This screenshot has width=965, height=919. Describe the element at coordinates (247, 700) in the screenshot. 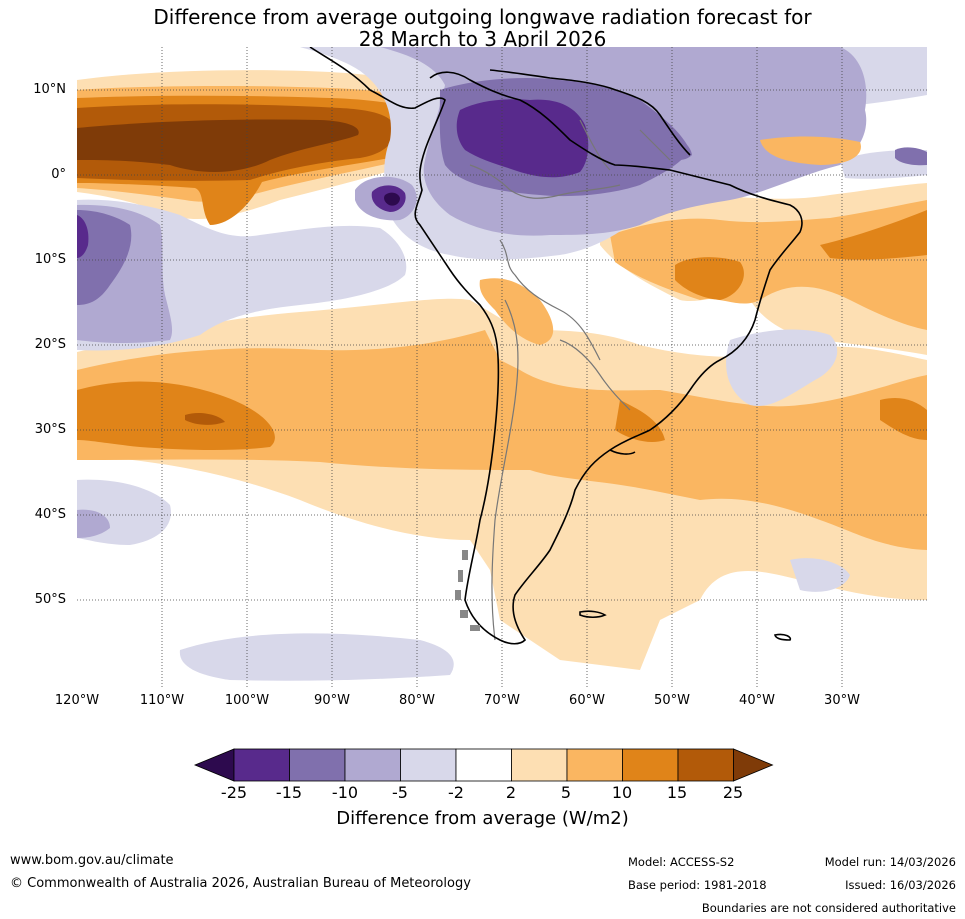

I see `lon-label: 100°W` at that location.